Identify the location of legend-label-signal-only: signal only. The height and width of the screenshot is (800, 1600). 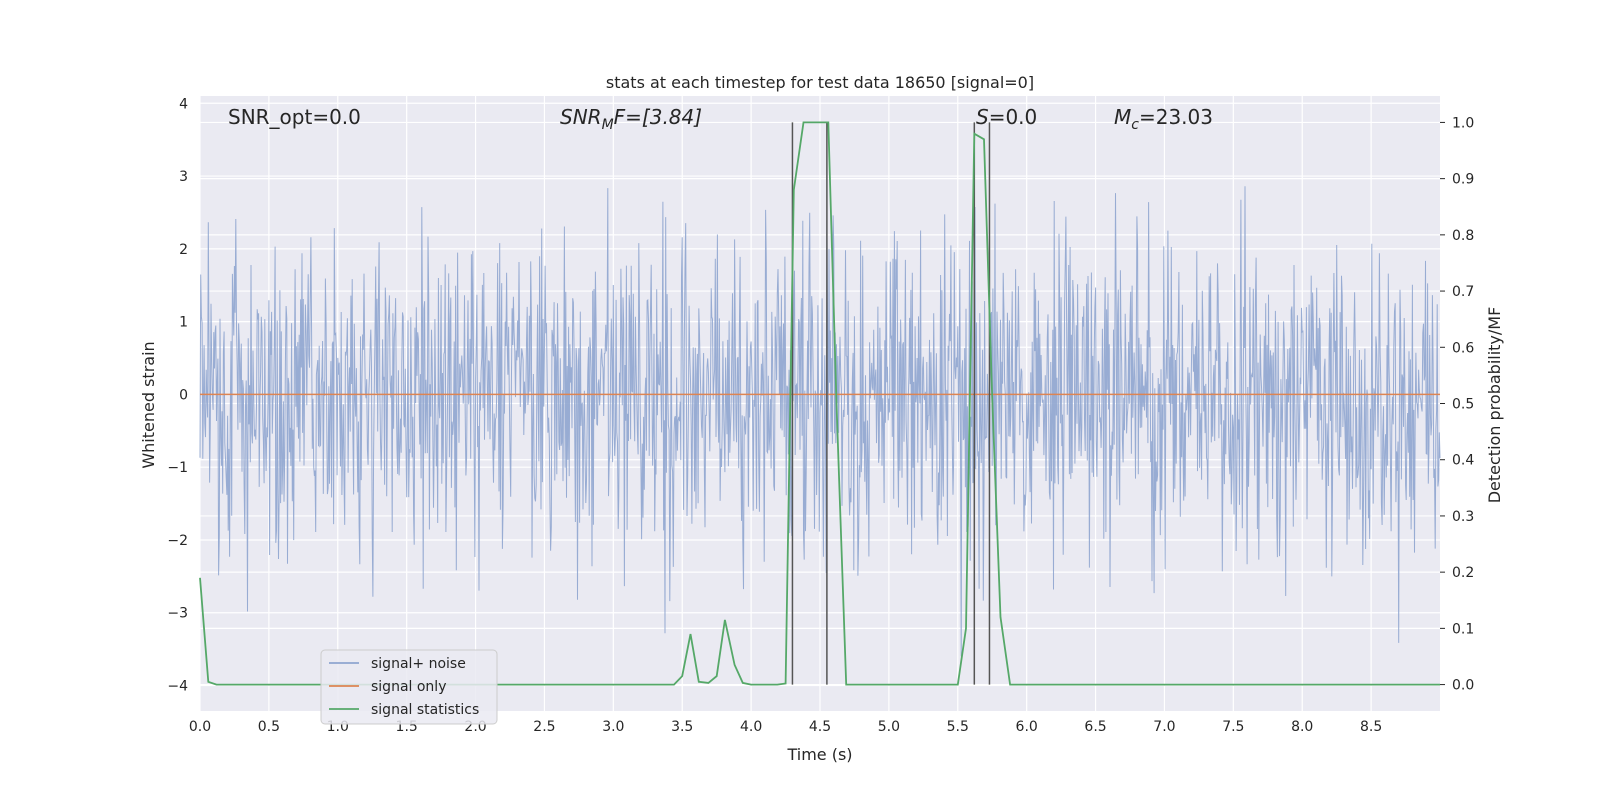
(408, 687).